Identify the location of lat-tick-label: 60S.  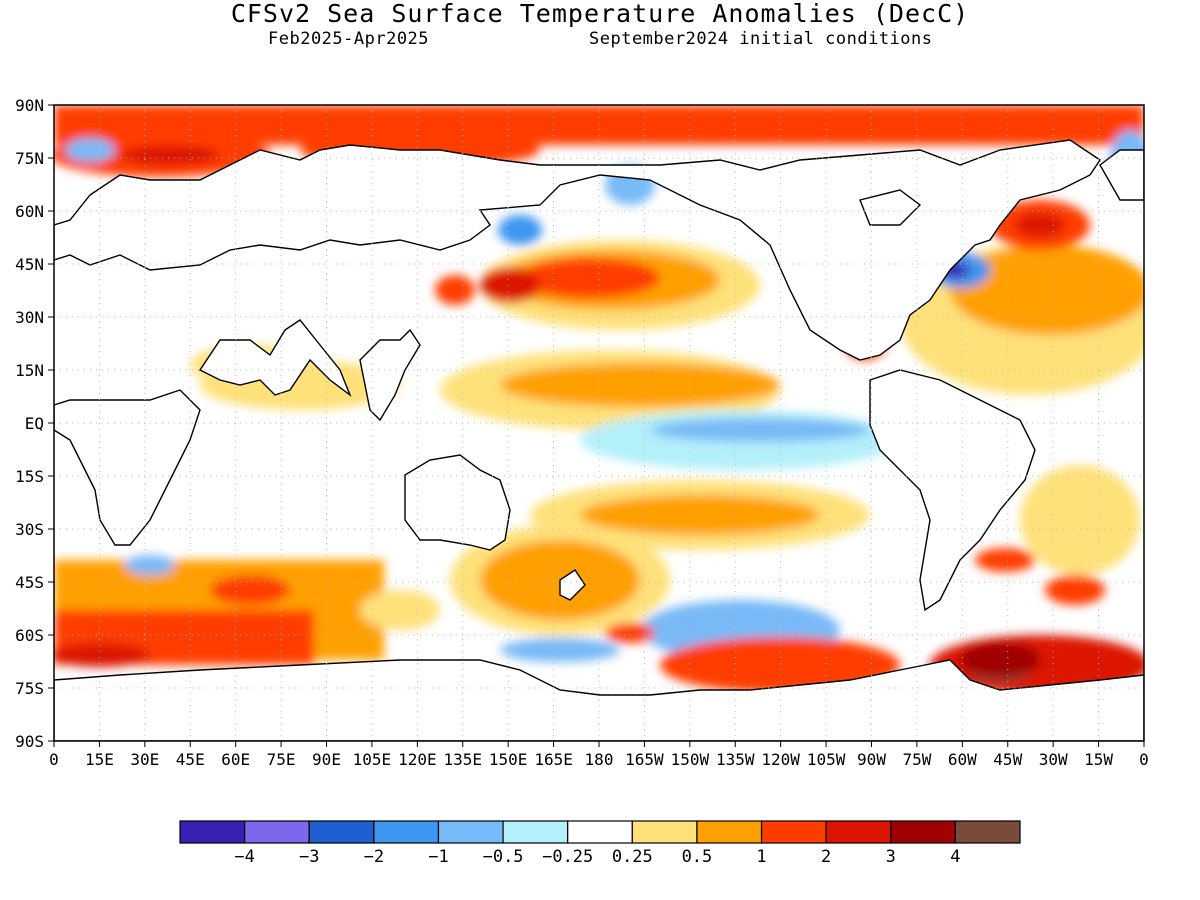
(29, 635).